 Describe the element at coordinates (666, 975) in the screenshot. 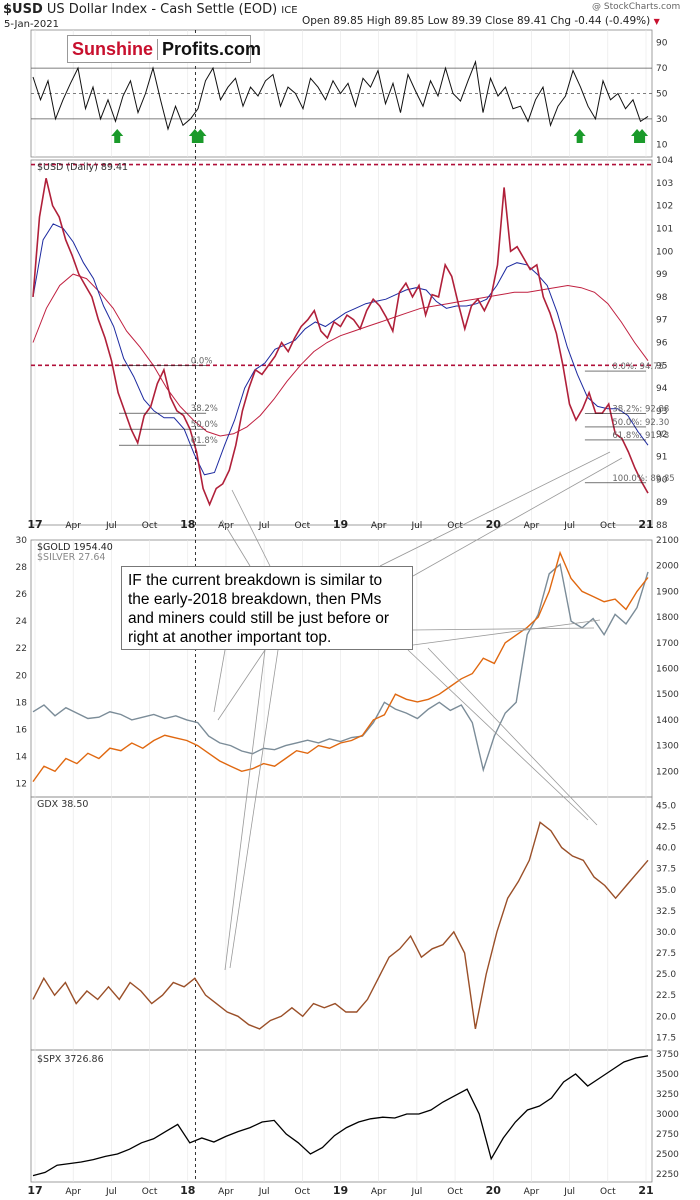

I see `y-tick-label: 25.0` at that location.